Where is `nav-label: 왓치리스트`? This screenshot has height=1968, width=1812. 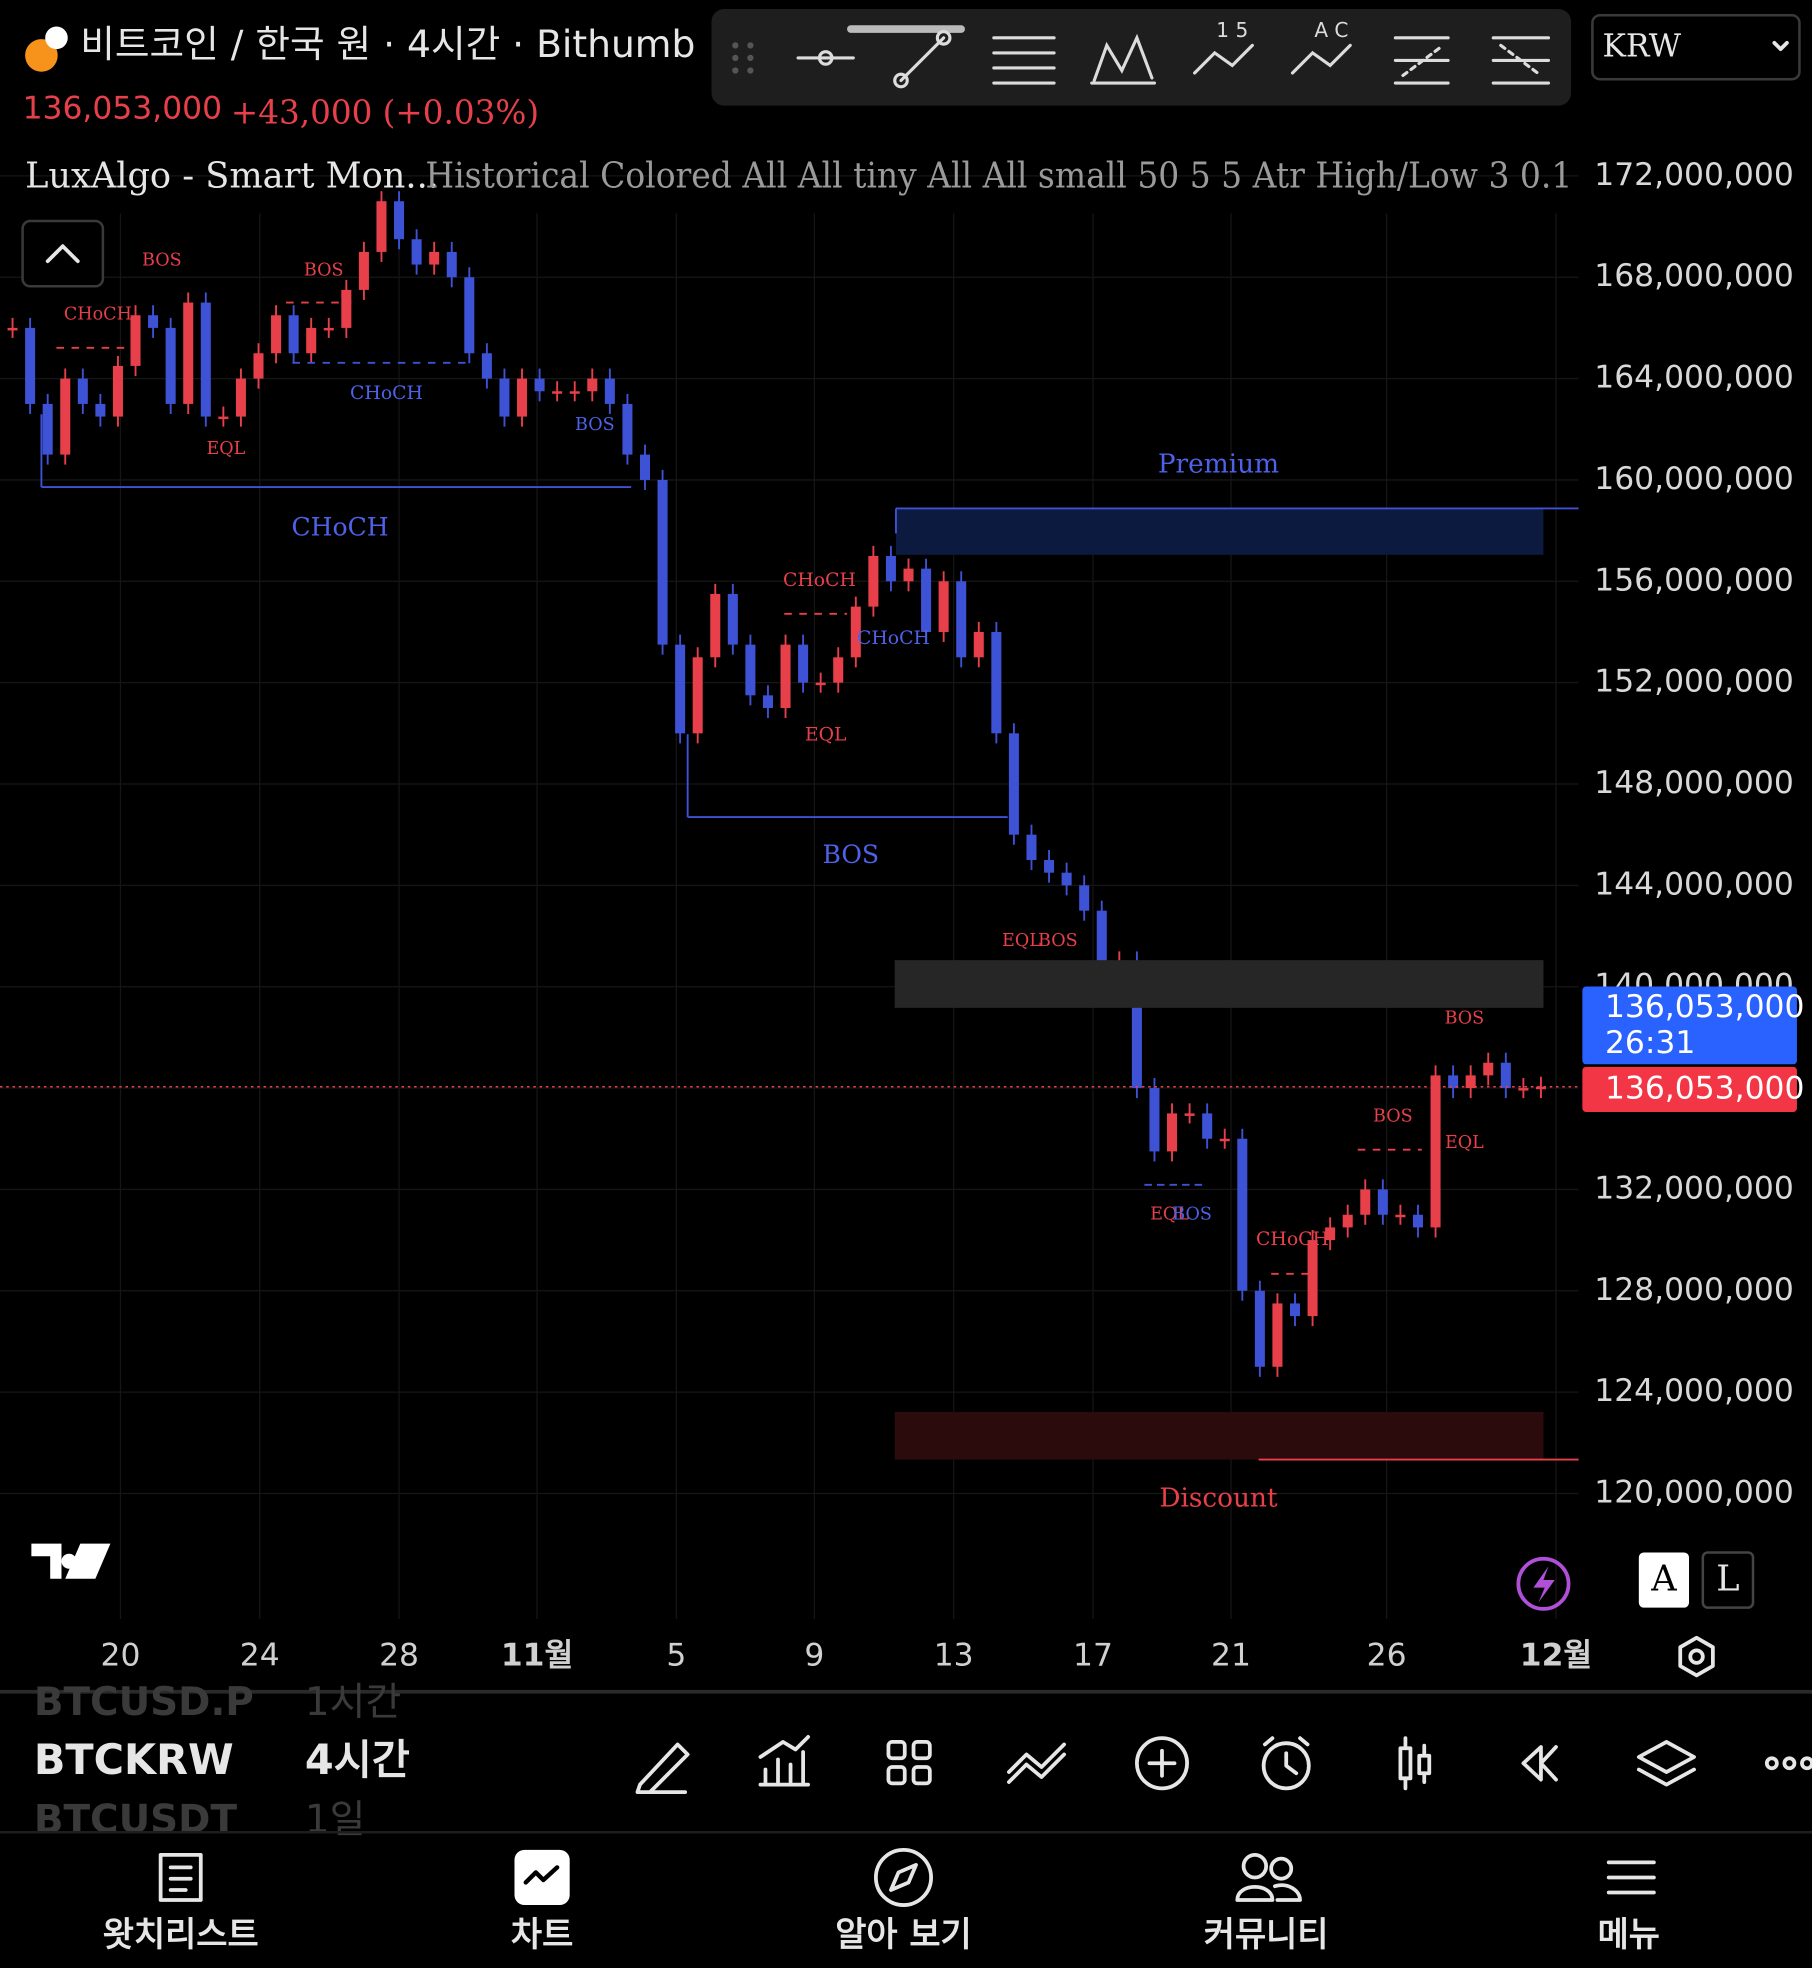 nav-label: 왓치리스트 is located at coordinates (181, 1934).